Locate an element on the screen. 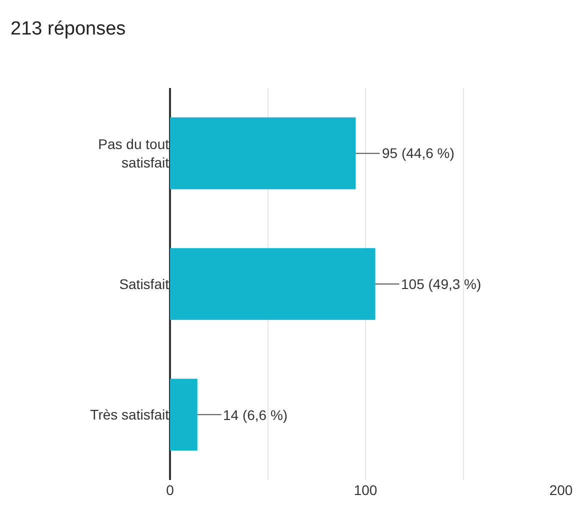 The image size is (585, 510). x-tick-label: 100 is located at coordinates (366, 490).